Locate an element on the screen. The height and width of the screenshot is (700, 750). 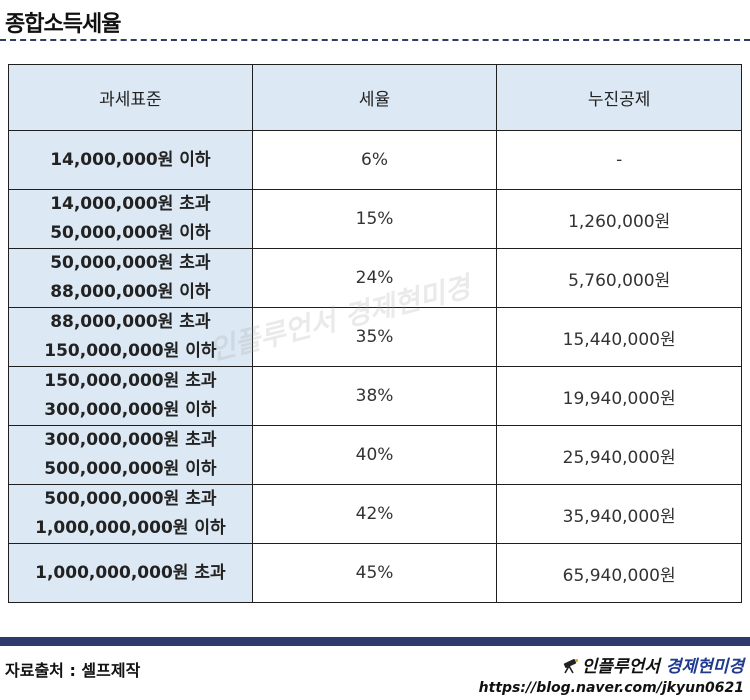
brand-name: 경제현미경 is located at coordinates (704, 667).